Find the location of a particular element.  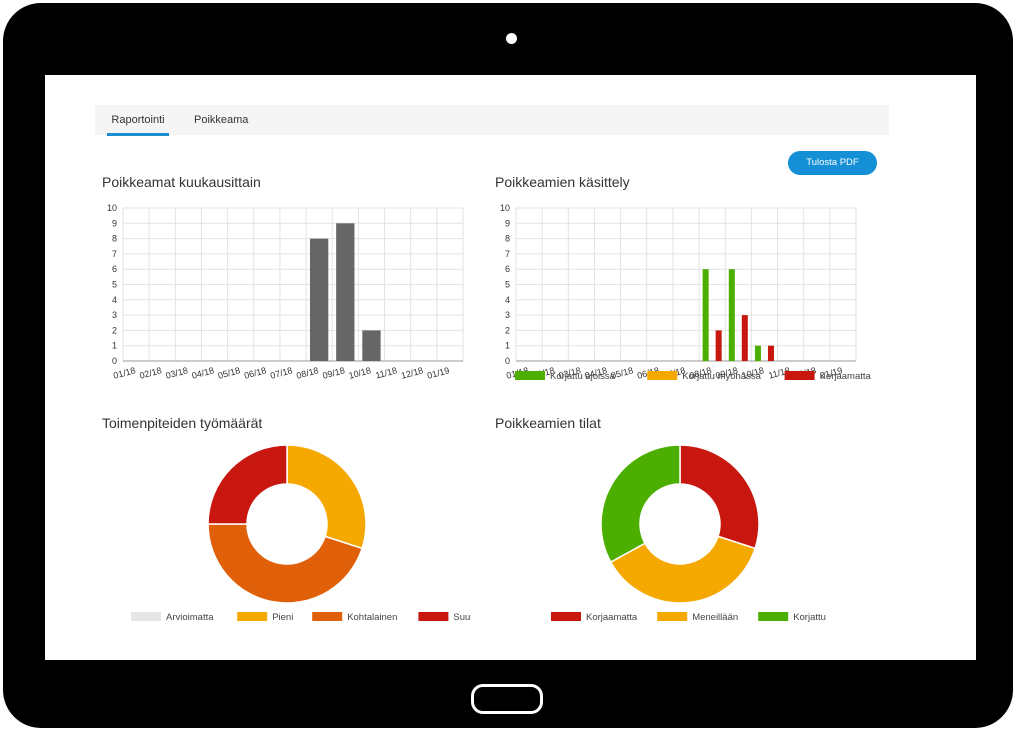

monthly-xtick-label: 11/18 is located at coordinates (386, 372).